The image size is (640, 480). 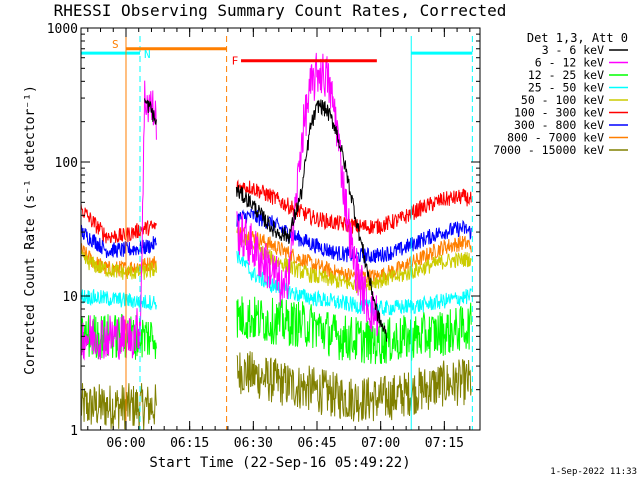 What do you see at coordinates (444, 443) in the screenshot?
I see `x-tick-label: 07:15` at bounding box center [444, 443].